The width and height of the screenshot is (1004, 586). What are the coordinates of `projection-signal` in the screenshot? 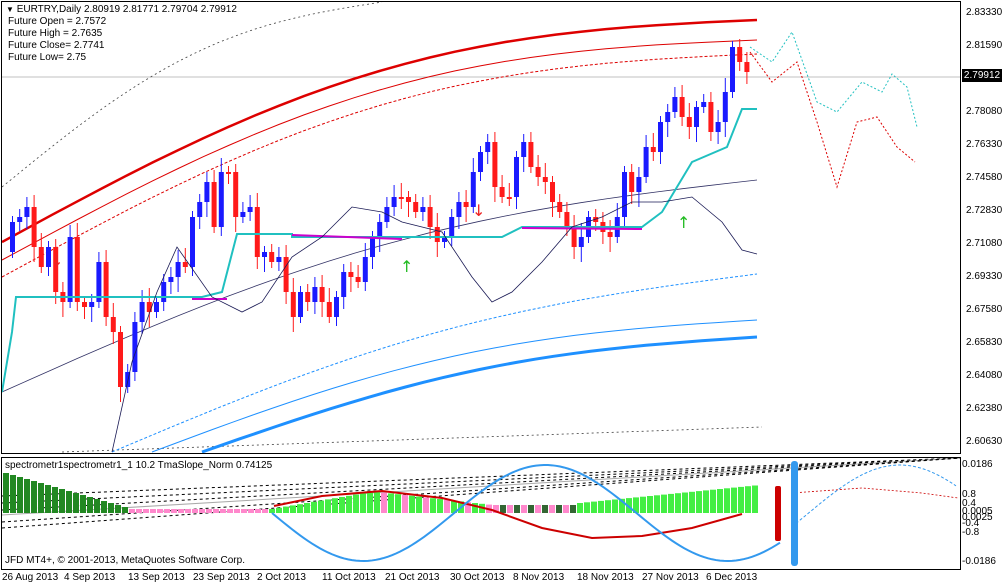 It's located at (875, 493).